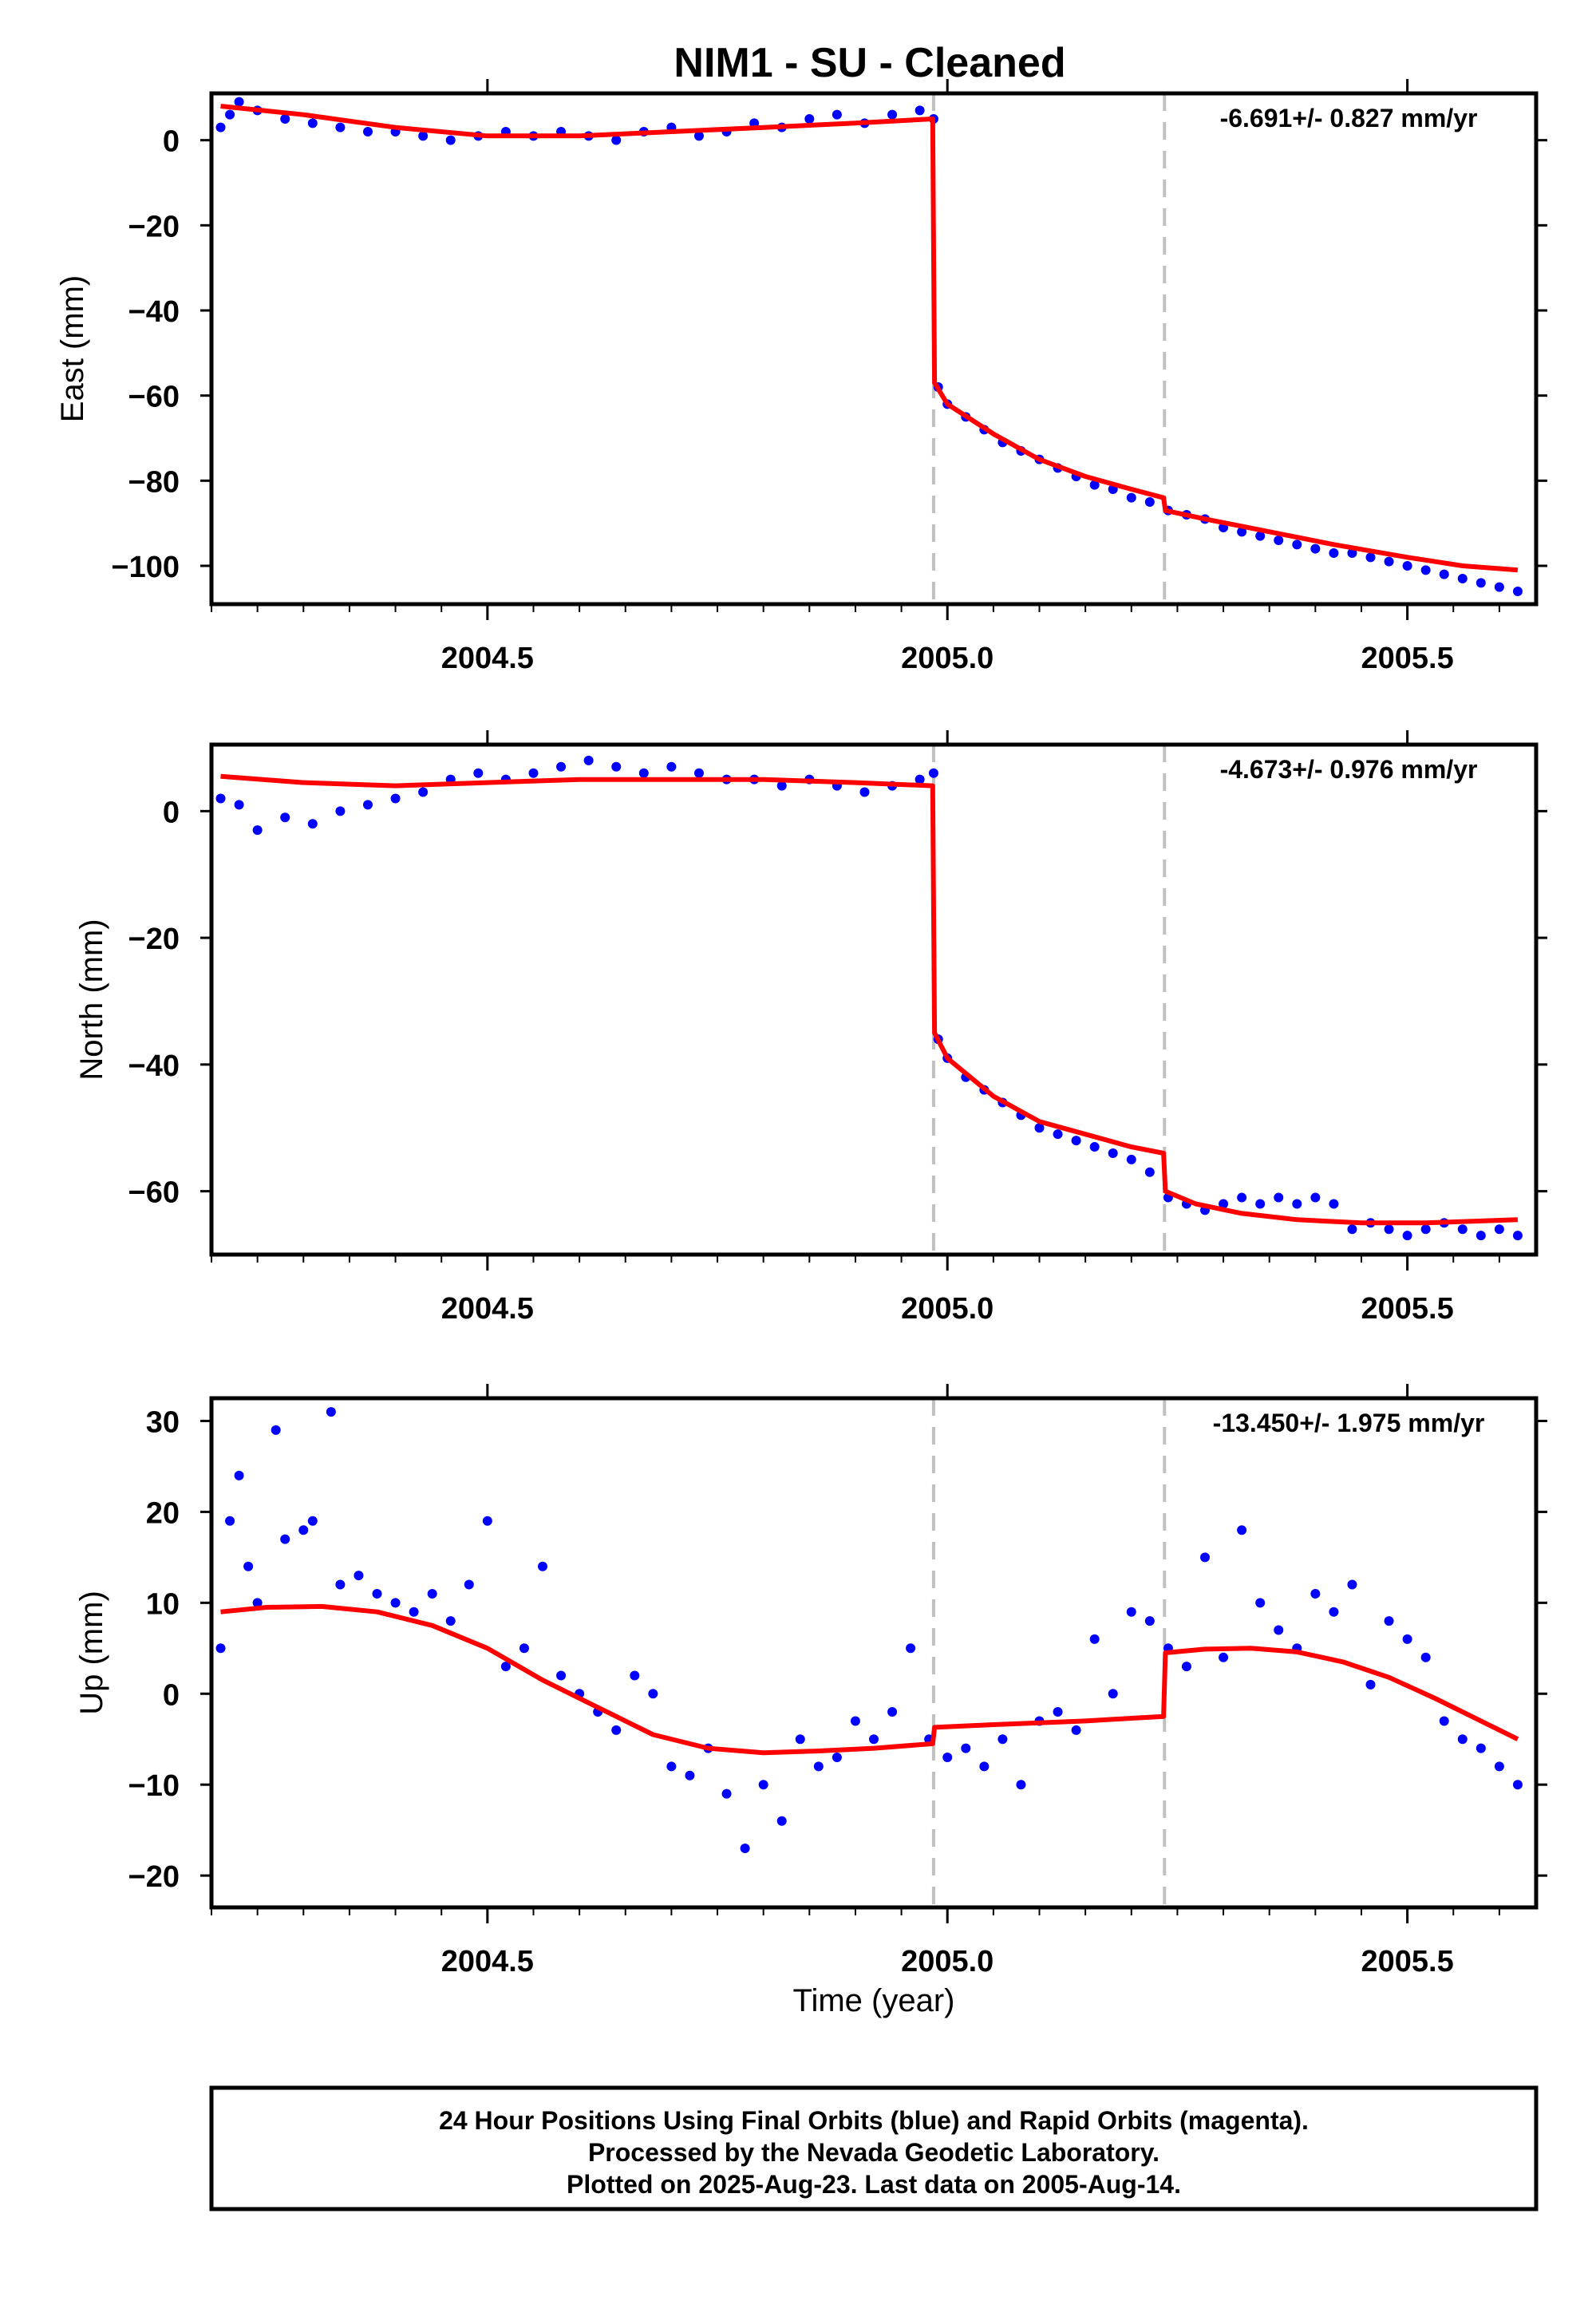 The height and width of the screenshot is (2320, 1596). I want to click on y-axis-label: Up (mm), so click(91, 1653).